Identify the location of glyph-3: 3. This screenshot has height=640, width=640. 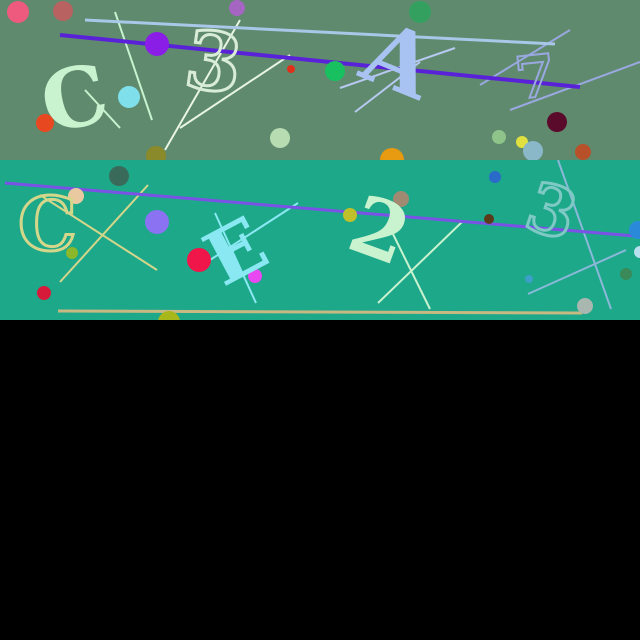
(213, 62).